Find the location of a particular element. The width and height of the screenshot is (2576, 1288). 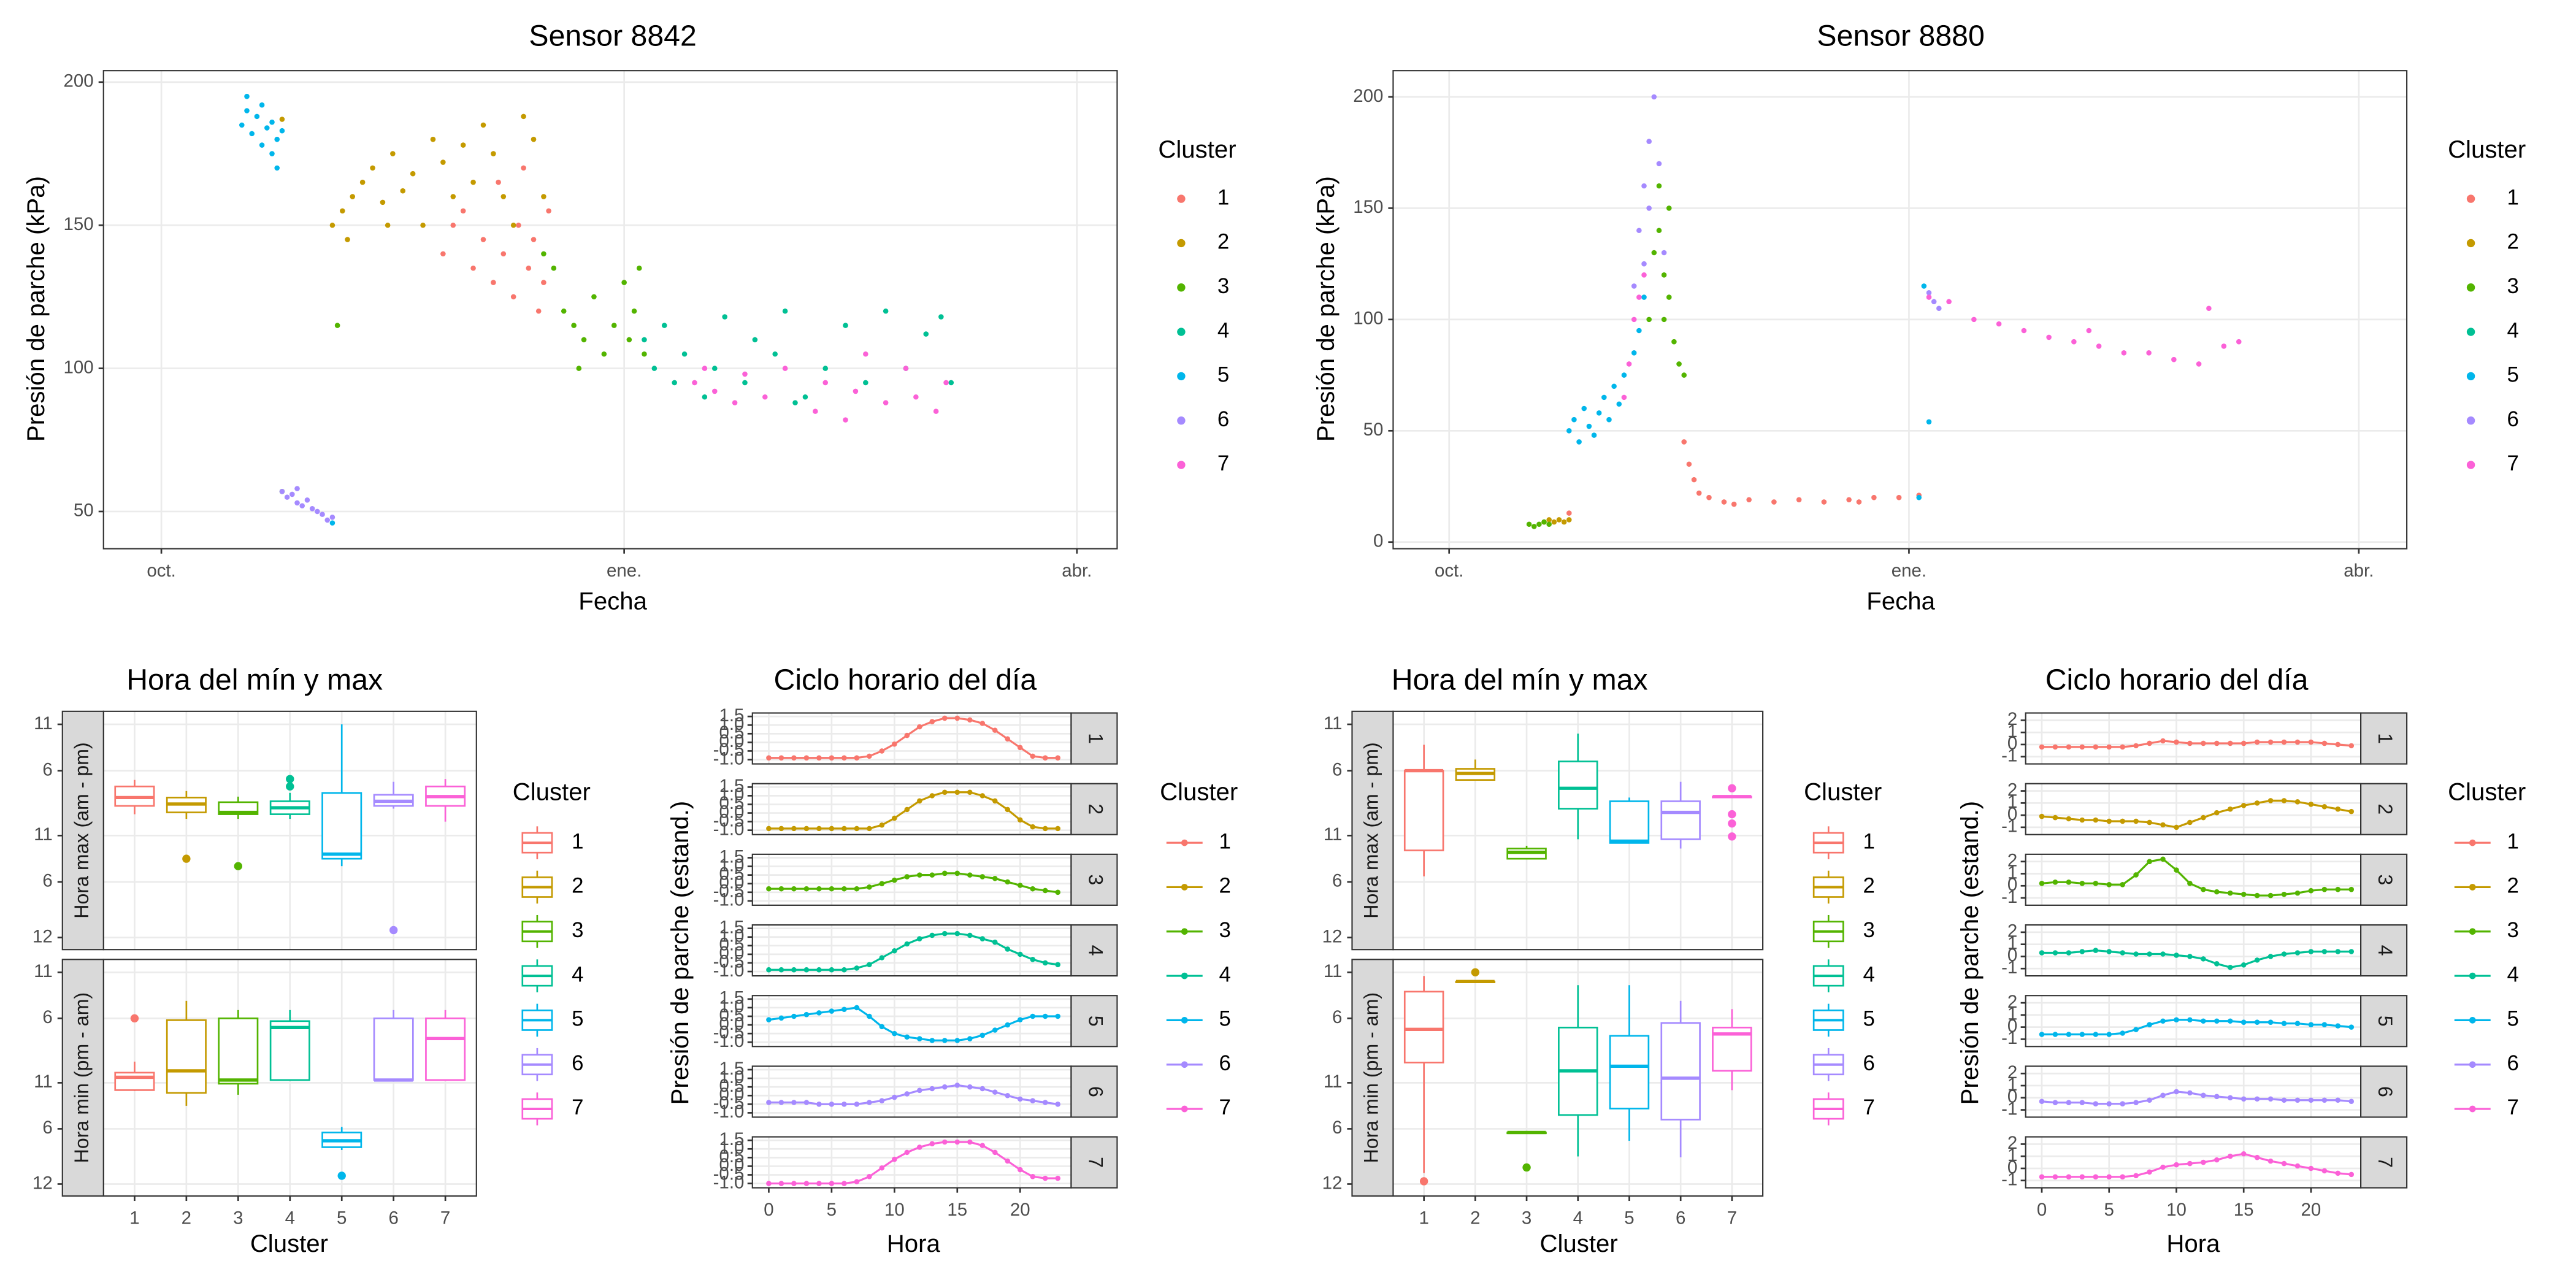

strip-label: 4 is located at coordinates (1095, 950).